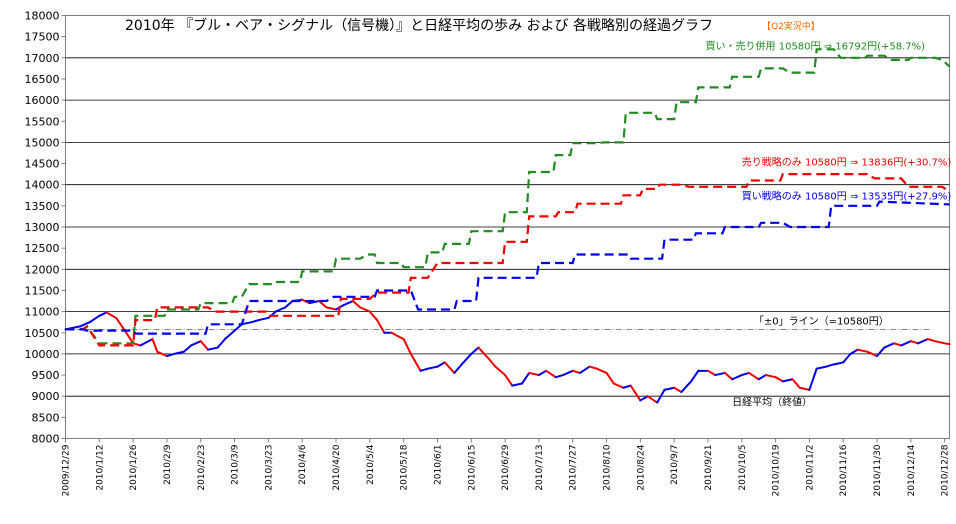 Image resolution: width=956 pixels, height=524 pixels. Describe the element at coordinates (42, 37) in the screenshot. I see `y-tick-label: 17500` at that location.